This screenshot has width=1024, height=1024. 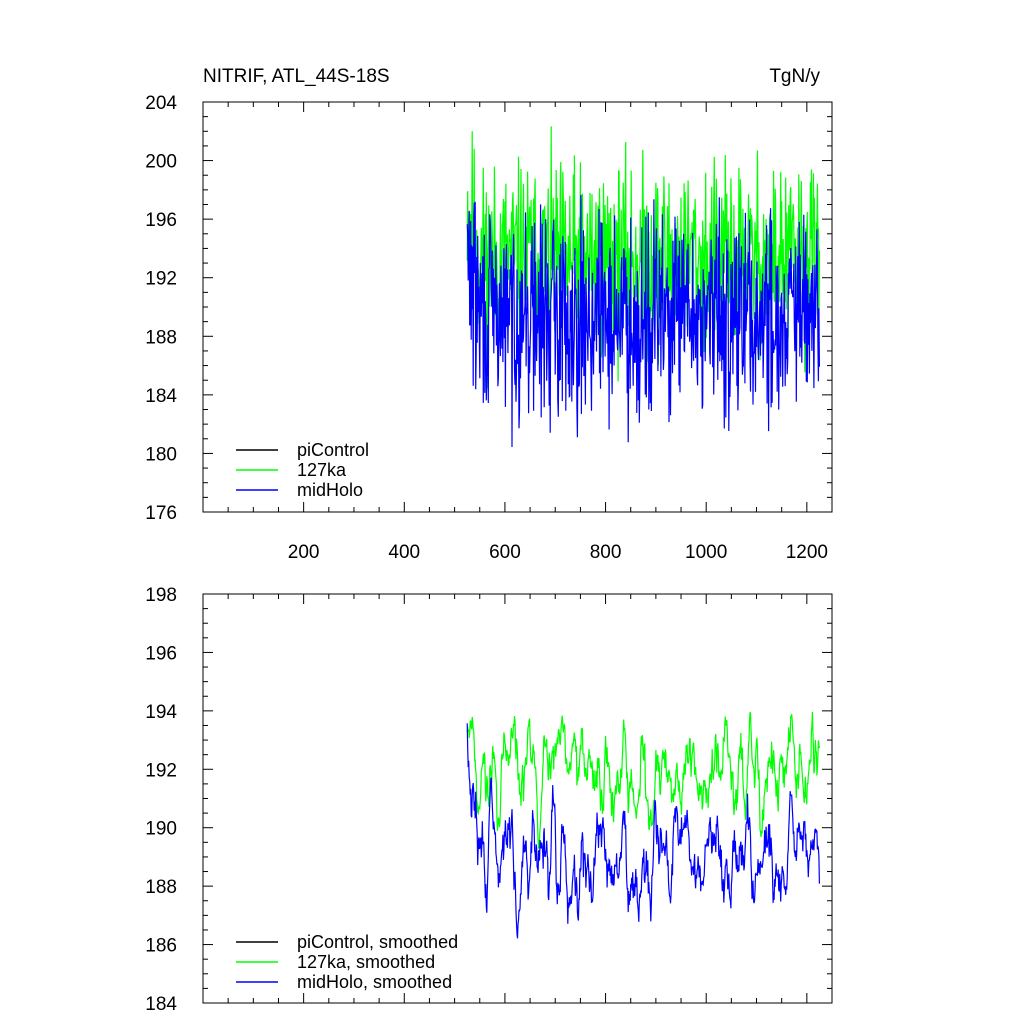 What do you see at coordinates (161, 946) in the screenshot?
I see `y-tick-label: 186` at bounding box center [161, 946].